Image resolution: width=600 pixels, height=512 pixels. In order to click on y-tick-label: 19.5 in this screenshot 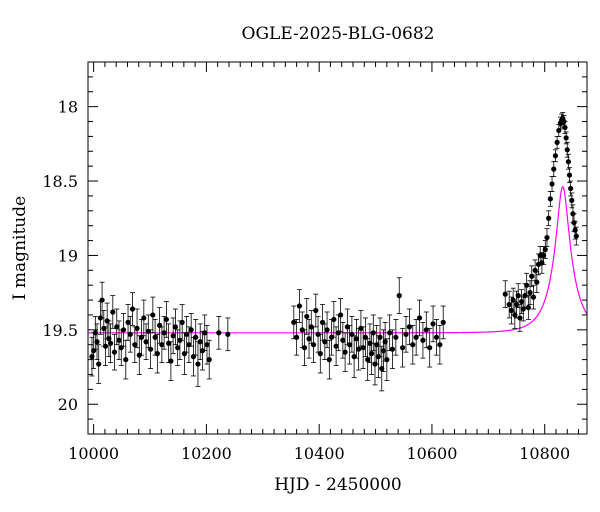, I will do `click(60, 330)`.